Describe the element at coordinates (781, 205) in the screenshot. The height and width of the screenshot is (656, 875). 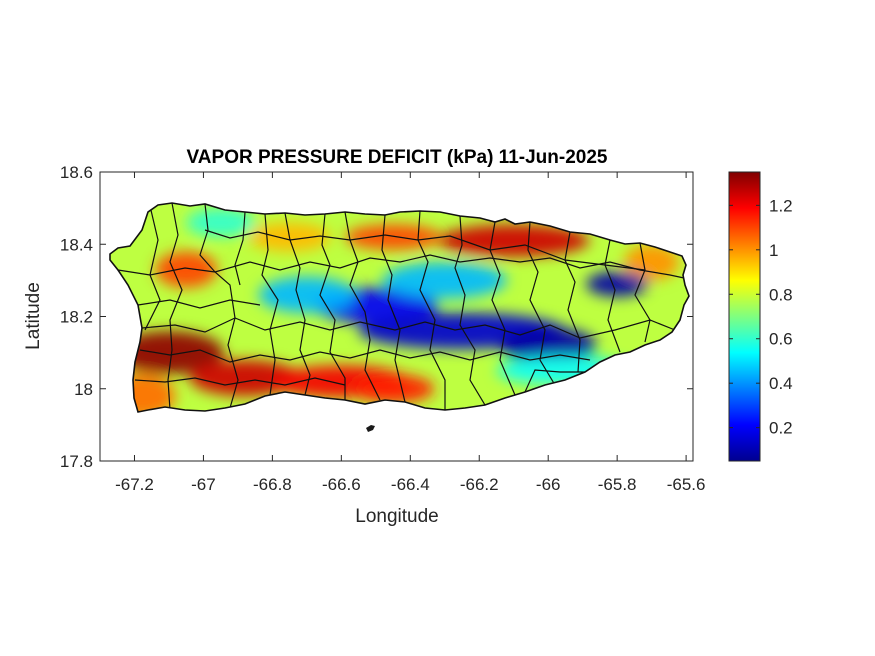
I see `colorbar-tick-label-5: 1.2` at that location.